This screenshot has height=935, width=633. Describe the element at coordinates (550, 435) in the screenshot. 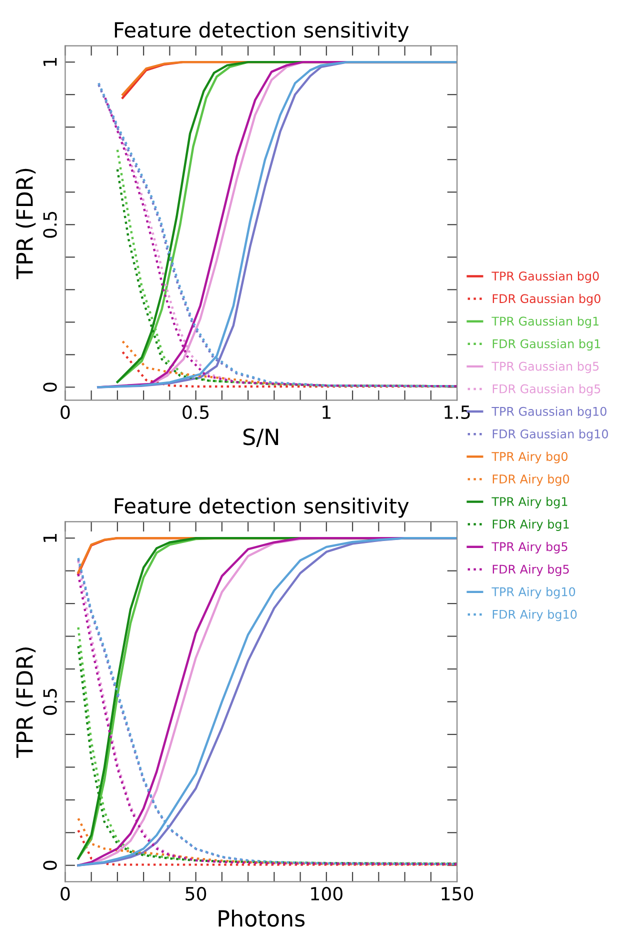

I see `legend-label: FDR Gaussian bg10` at that location.